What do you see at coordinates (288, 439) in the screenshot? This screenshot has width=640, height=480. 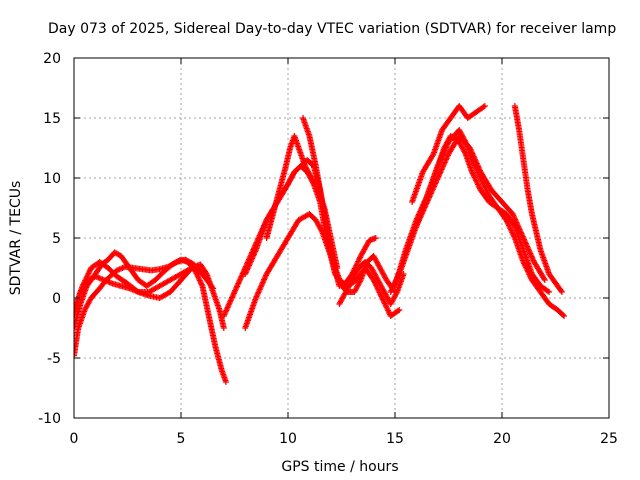 I see `x-tick-label: 10` at bounding box center [288, 439].